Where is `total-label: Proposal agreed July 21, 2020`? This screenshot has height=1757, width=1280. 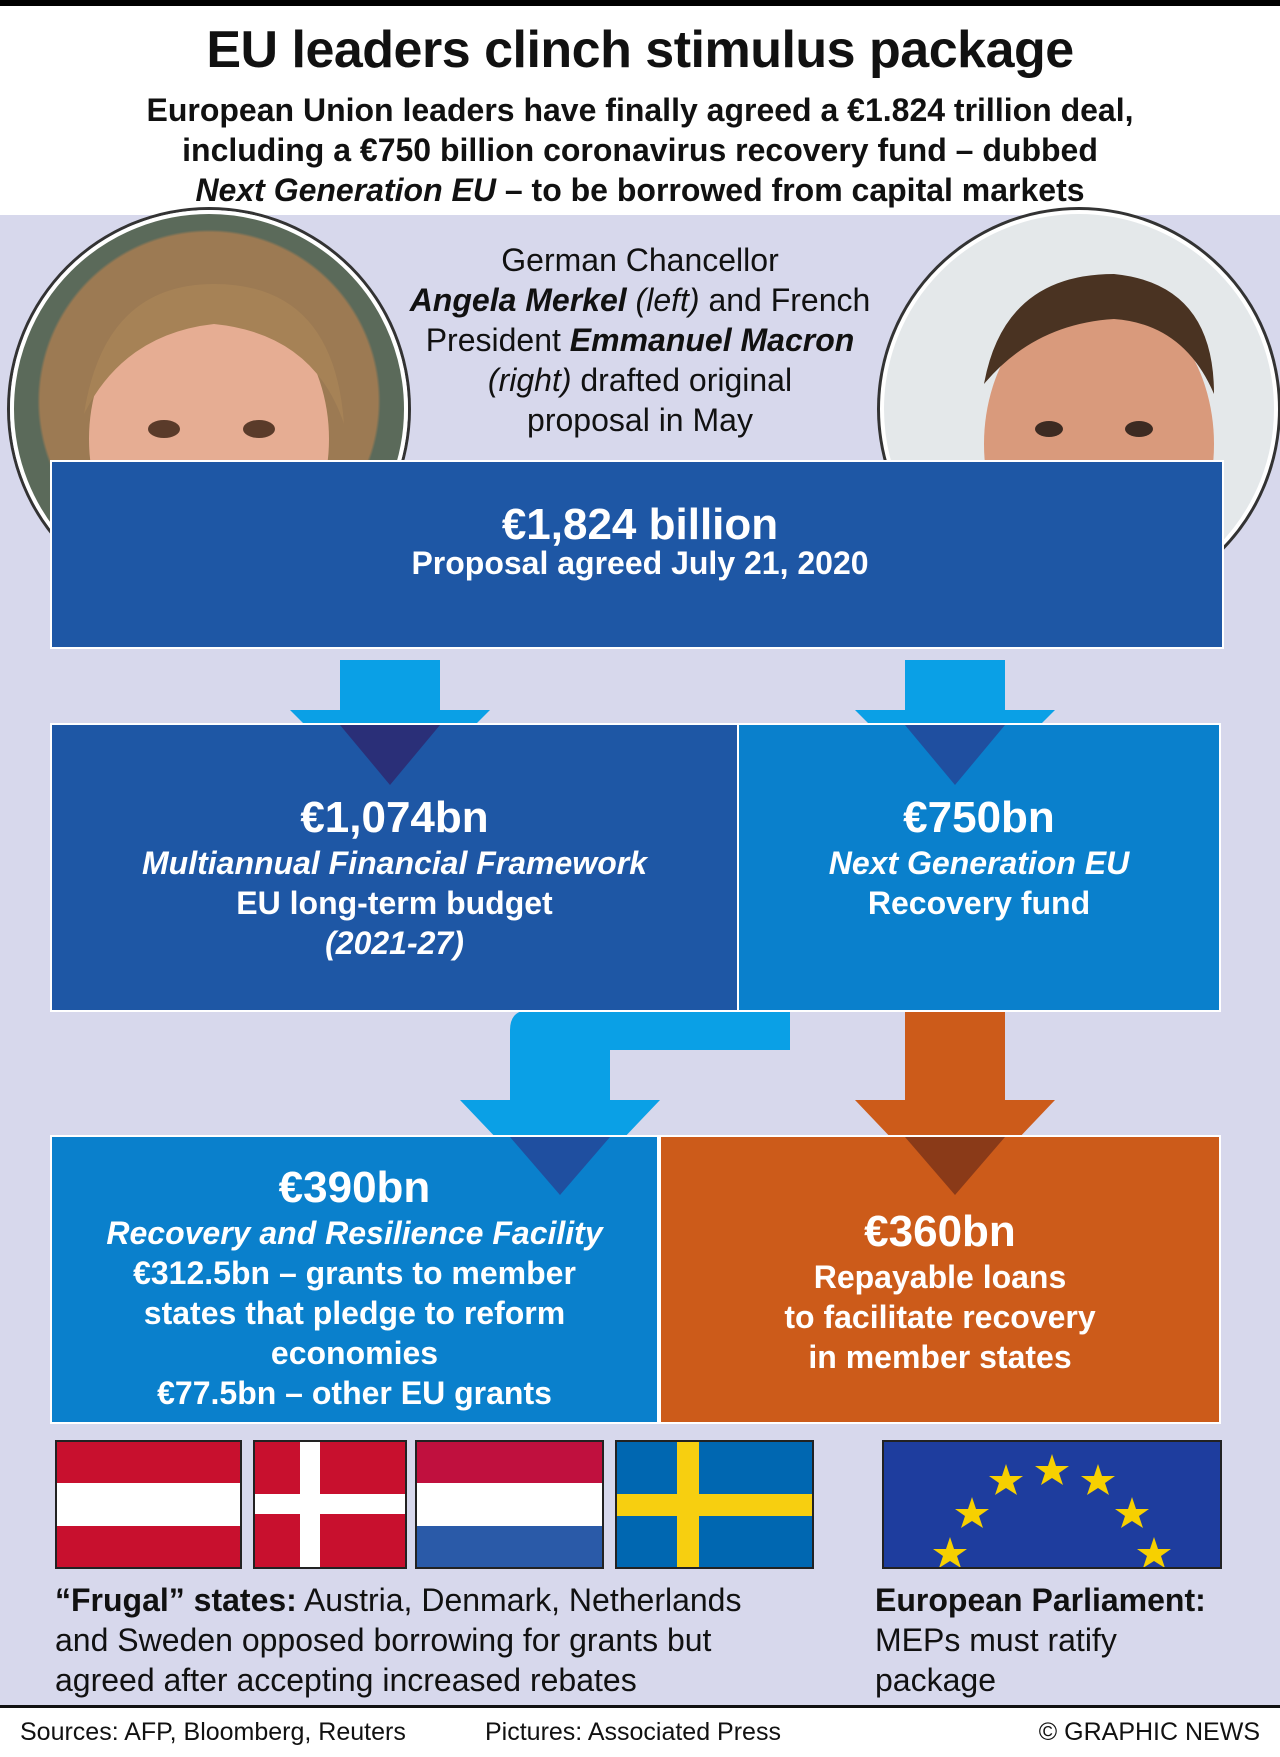
total-label: Proposal agreed July 21, 2020 is located at coordinates (640, 563).